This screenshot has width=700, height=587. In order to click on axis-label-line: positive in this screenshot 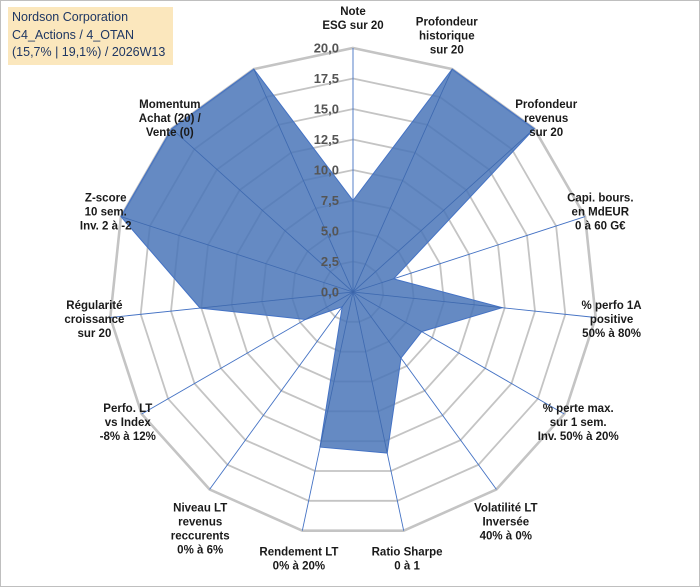, I will do `click(611, 320)`.